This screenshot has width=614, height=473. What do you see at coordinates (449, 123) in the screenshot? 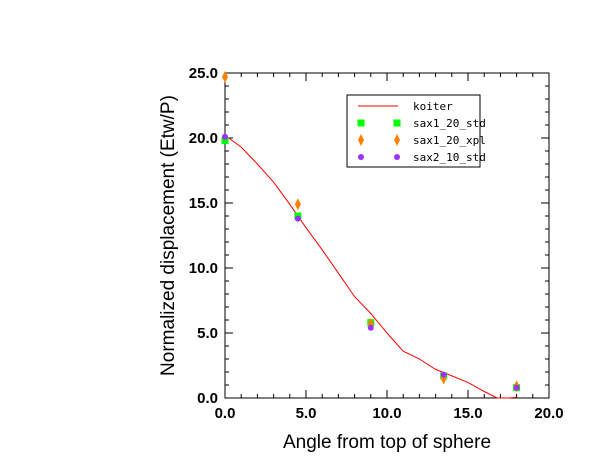
I see `legend-label: sax1_20_std` at bounding box center [449, 123].